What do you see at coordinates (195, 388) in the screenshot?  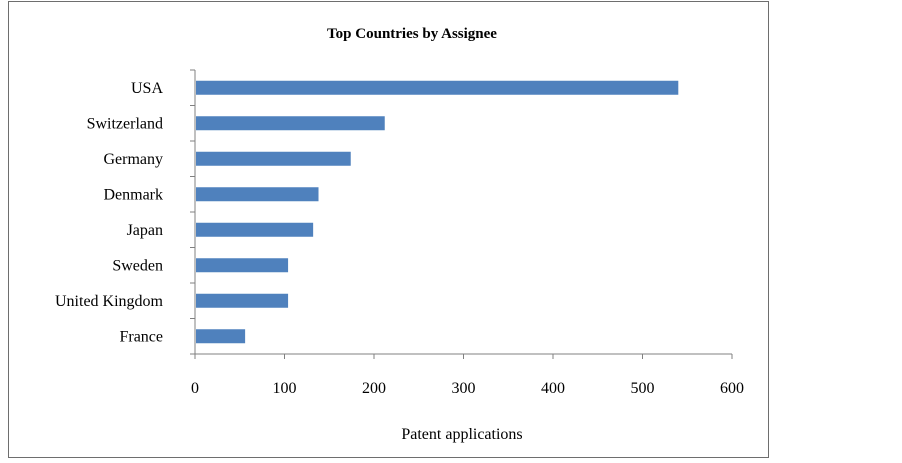 I see `x-tick-label: 0` at bounding box center [195, 388].